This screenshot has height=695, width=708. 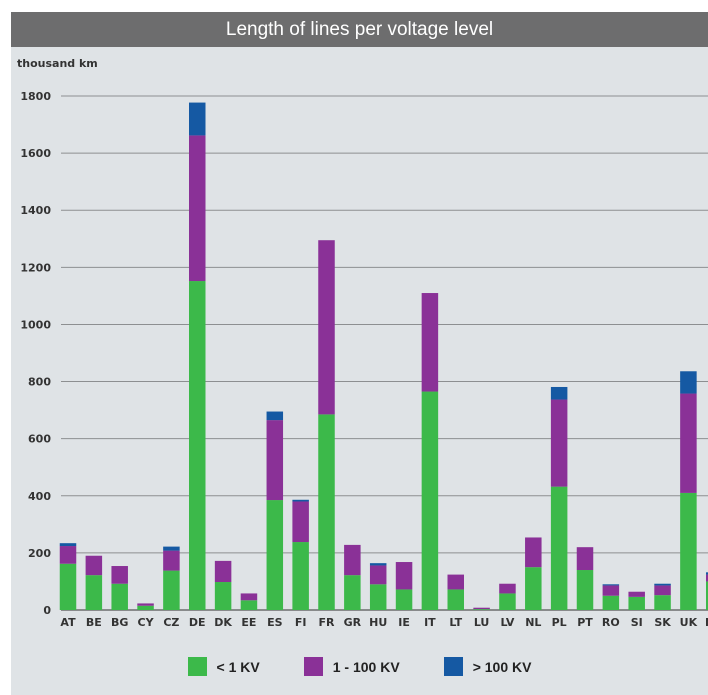 What do you see at coordinates (39, 382) in the screenshot?
I see `y-tick-label: 800` at bounding box center [39, 382].